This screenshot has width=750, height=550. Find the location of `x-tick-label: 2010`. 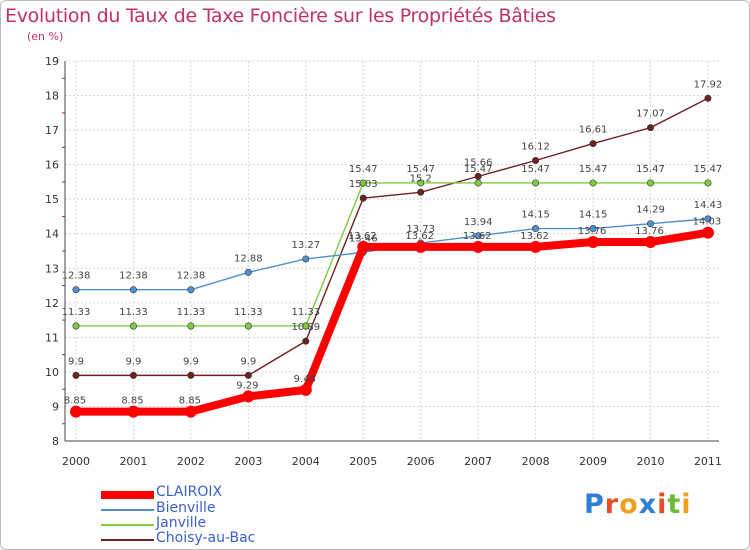

x-tick-label: 2010 is located at coordinates (651, 461).